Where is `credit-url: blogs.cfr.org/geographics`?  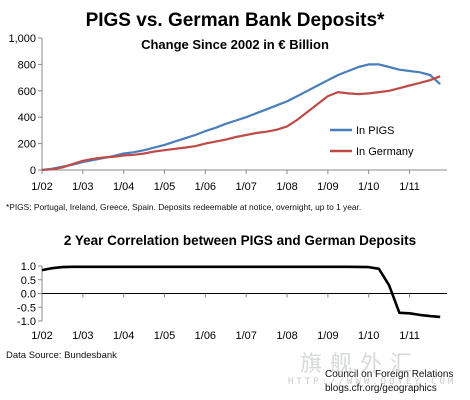
credit-url: blogs.cfr.org/geographics is located at coordinates (381, 388).